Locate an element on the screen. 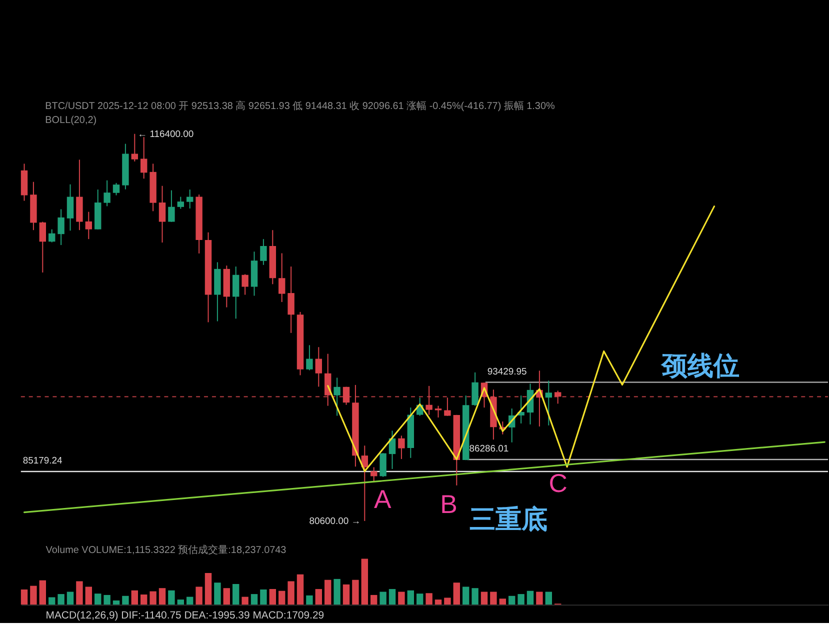 The height and width of the screenshot is (626, 829). chart-title: Volume VOLUME:1,115.3322 预估成交量:18,237.0743 is located at coordinates (166, 550).